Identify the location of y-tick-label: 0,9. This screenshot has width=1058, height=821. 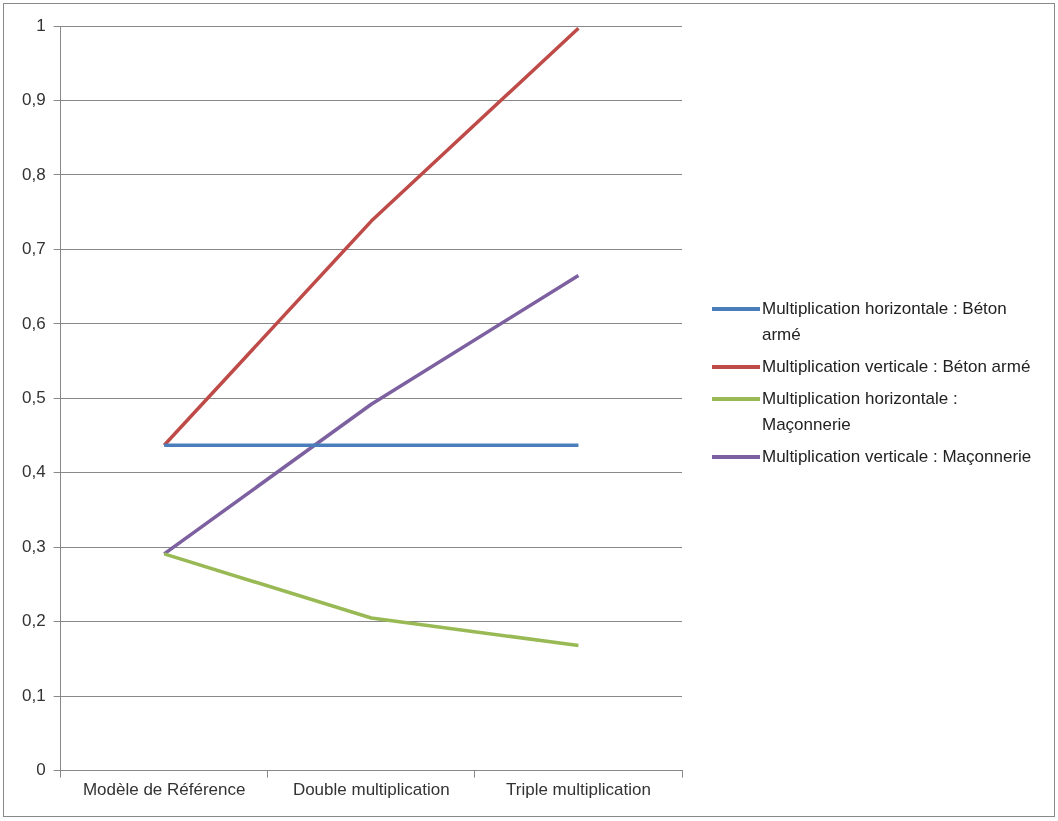
(33, 100).